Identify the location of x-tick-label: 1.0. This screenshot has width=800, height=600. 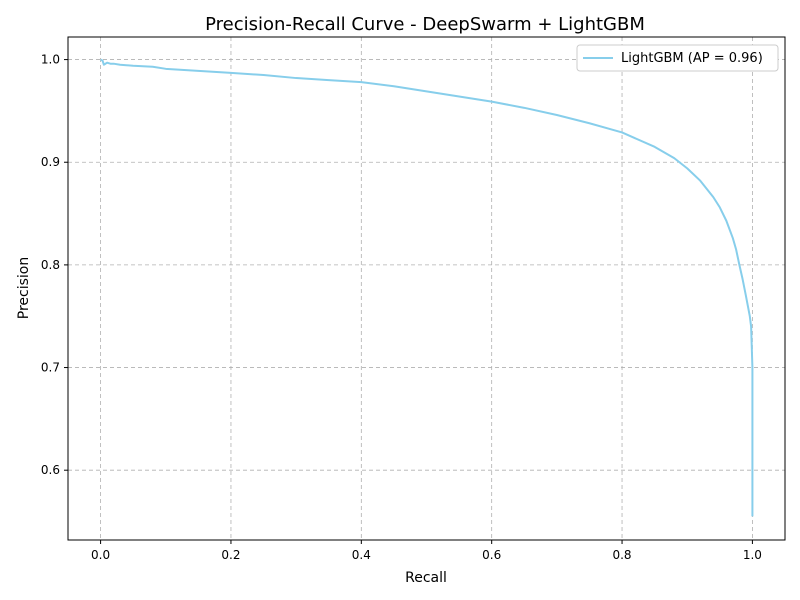
(752, 555).